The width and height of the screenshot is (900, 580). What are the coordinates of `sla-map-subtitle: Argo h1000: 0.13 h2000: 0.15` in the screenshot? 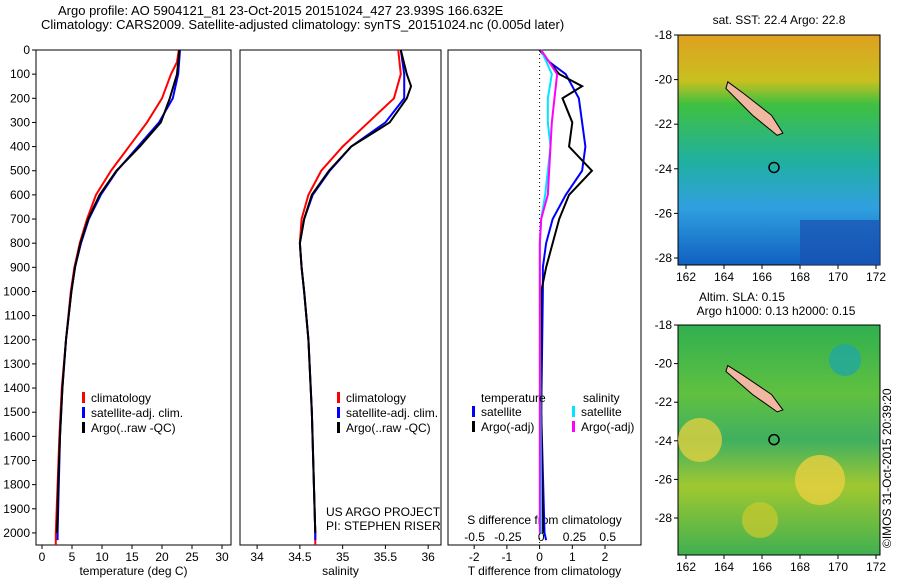 It's located at (776, 311).